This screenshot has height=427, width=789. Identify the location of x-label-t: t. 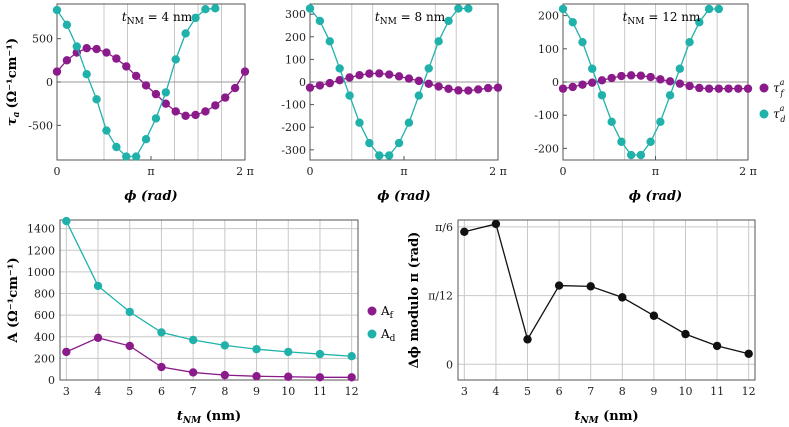
(180, 416).